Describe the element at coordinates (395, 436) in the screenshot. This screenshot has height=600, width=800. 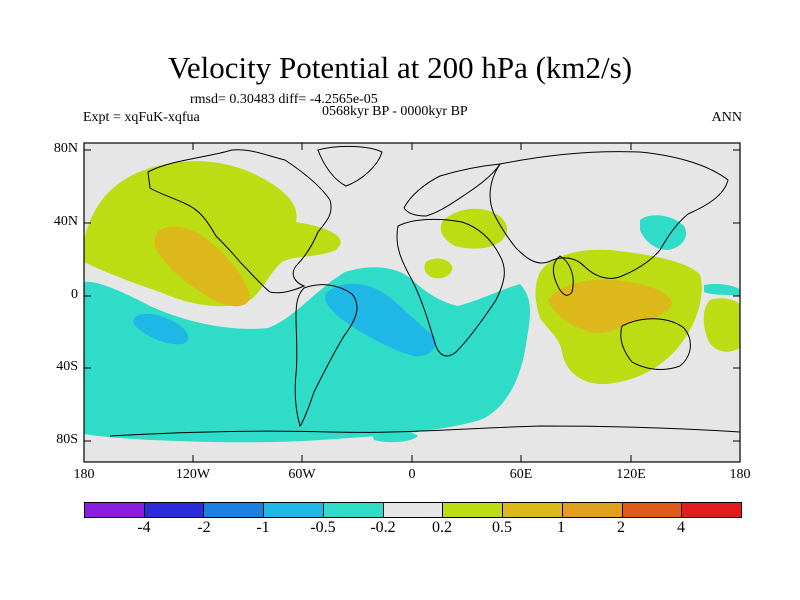
I see `contour-negative-south-indian` at that location.